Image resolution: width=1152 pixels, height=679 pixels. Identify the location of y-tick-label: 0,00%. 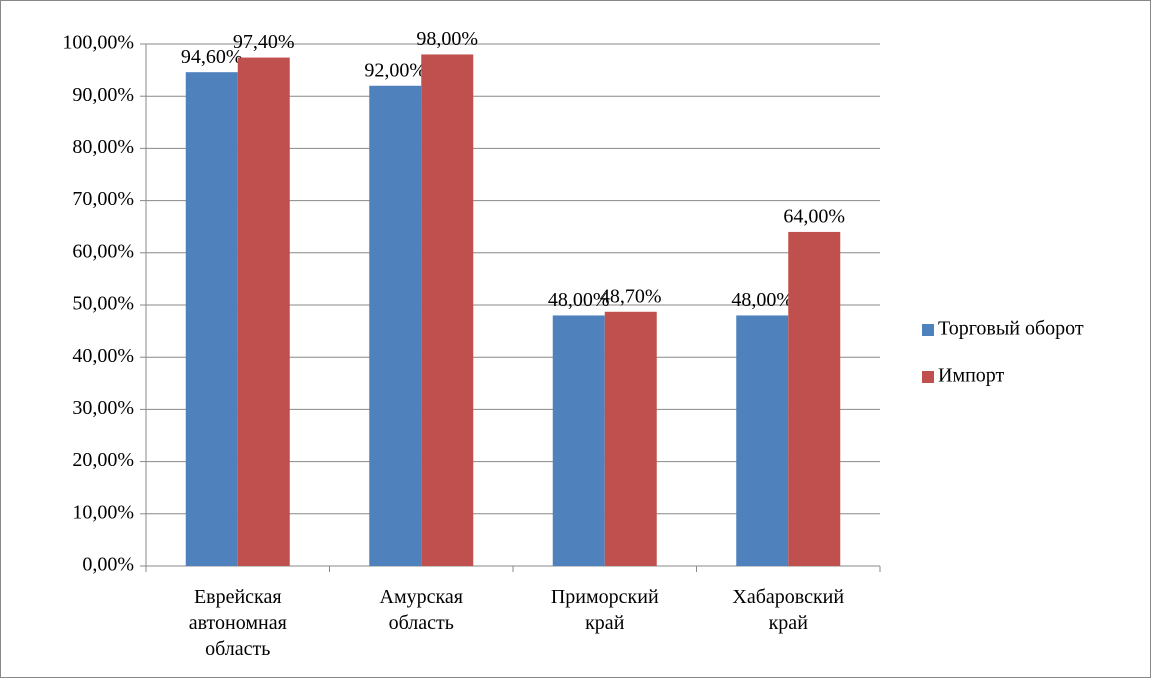
(108, 565).